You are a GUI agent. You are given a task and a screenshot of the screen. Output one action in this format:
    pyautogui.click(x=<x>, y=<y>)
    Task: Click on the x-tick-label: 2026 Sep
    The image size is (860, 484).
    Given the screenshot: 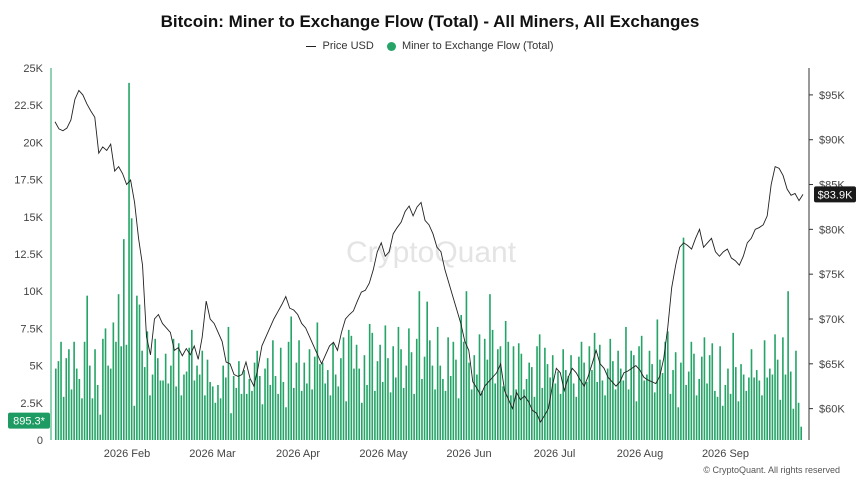 What is the action you would take?
    pyautogui.click(x=725, y=454)
    